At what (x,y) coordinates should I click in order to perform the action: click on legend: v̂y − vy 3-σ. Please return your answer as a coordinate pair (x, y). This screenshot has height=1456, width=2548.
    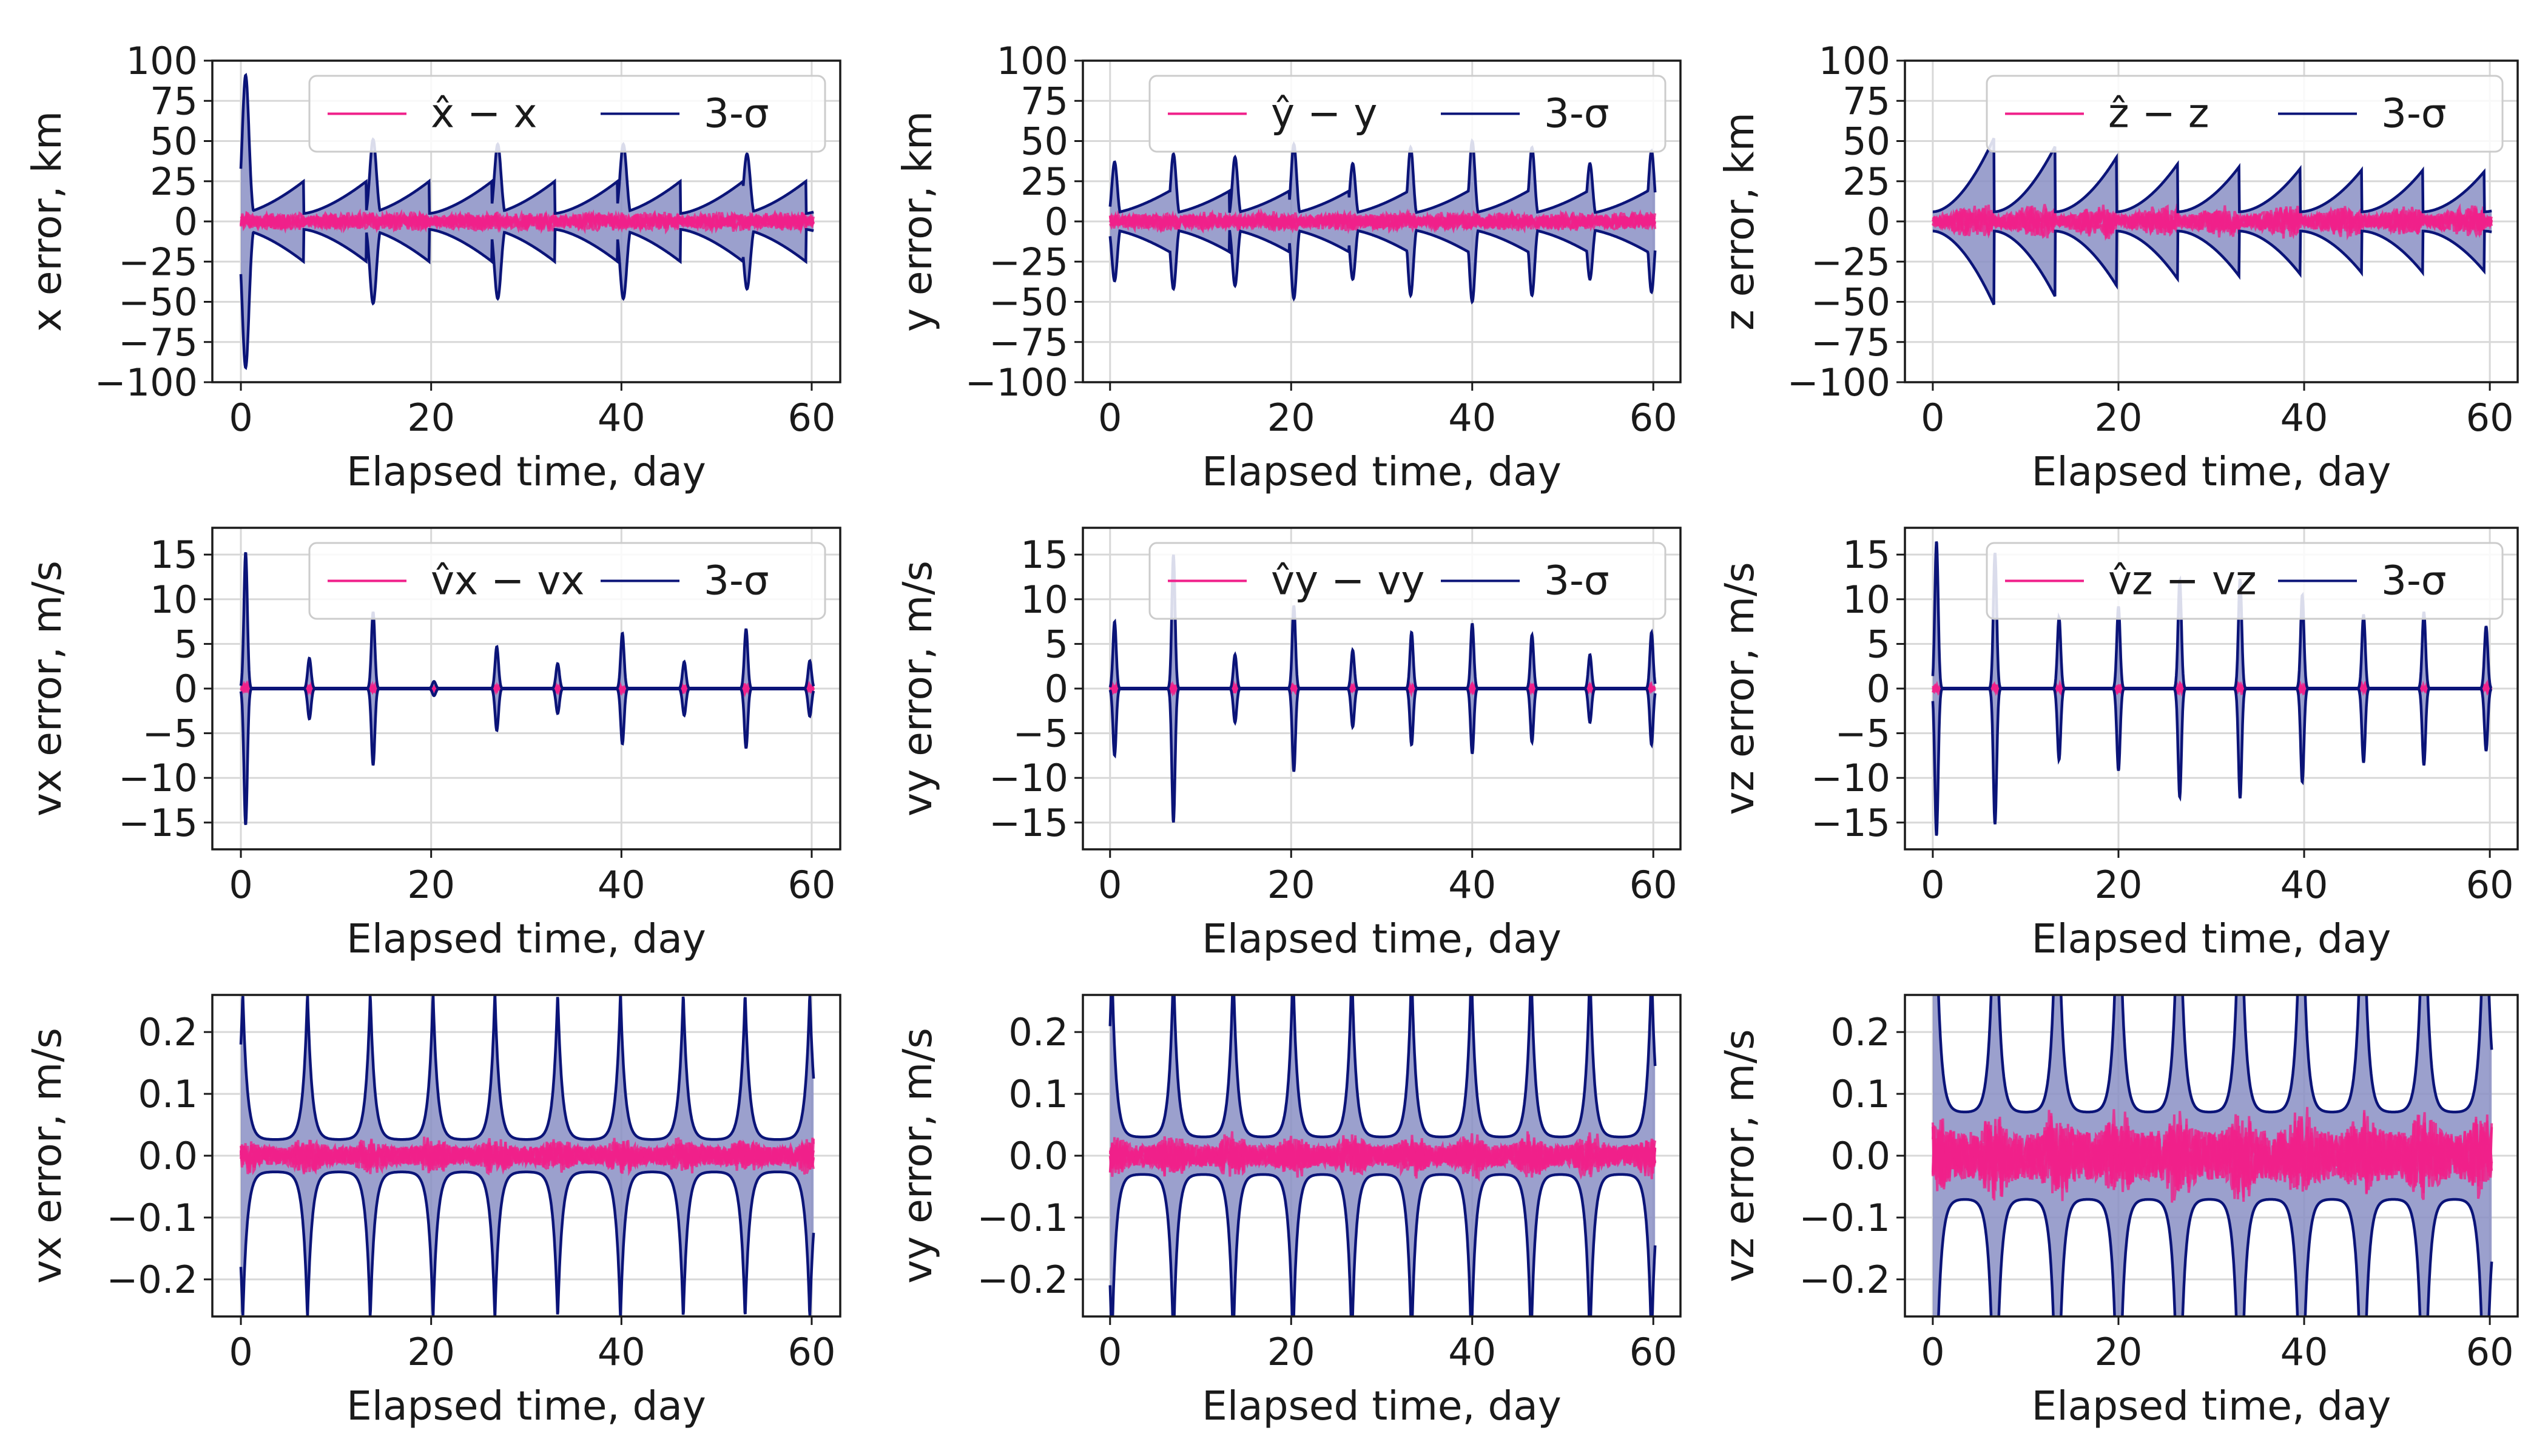
    Looking at the image, I should click on (1408, 581).